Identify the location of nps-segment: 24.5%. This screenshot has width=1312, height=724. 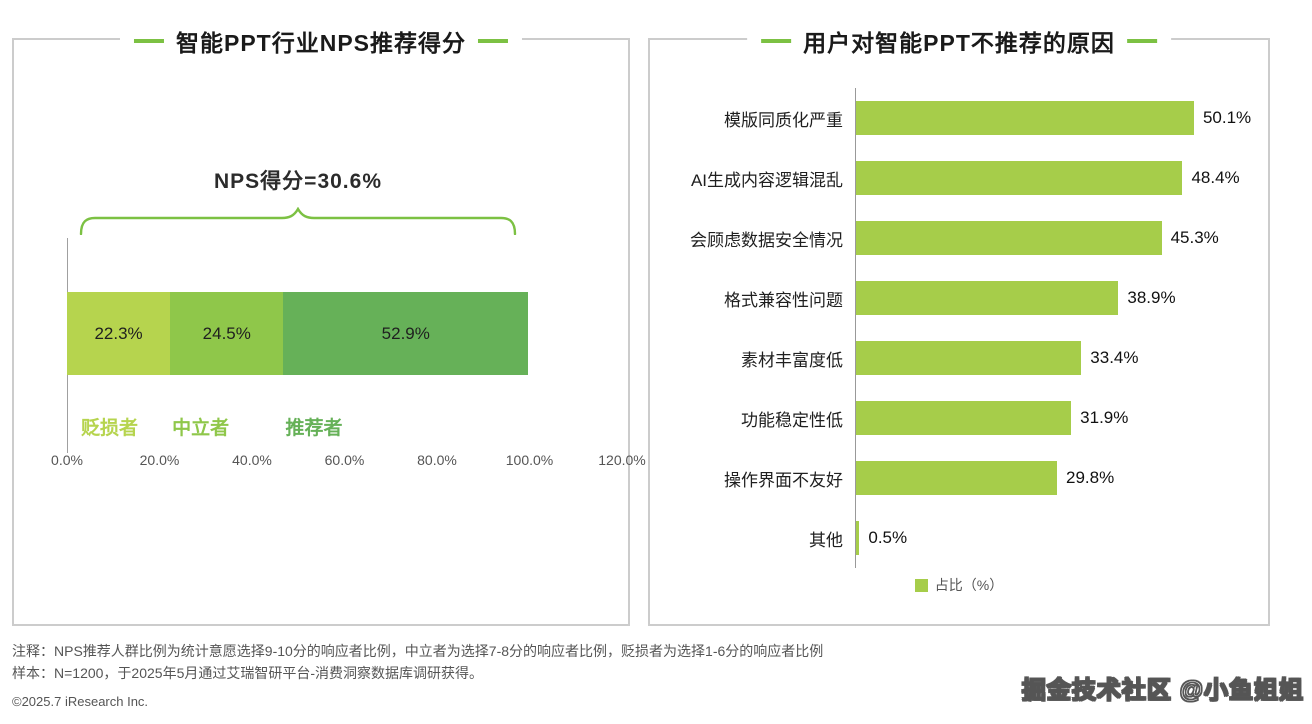
(227, 333).